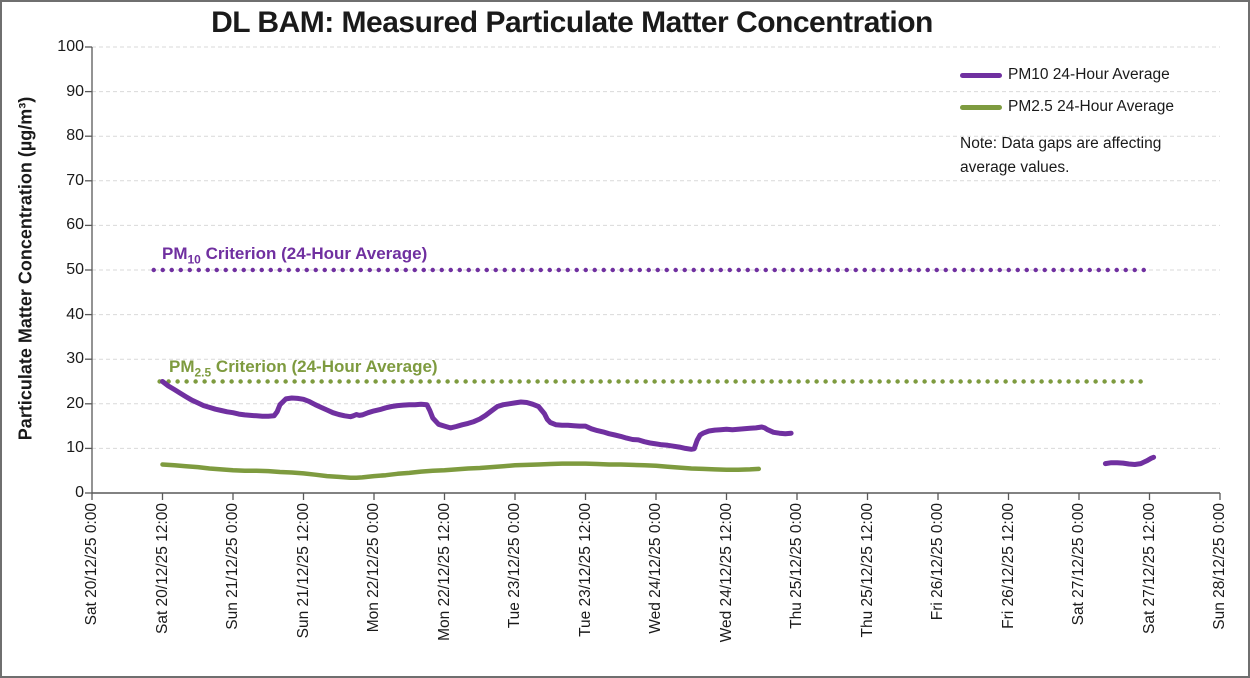 The image size is (1250, 678). What do you see at coordinates (655, 568) in the screenshot?
I see `x-tick-label: Wed 24/12/25 0:00` at bounding box center [655, 568].